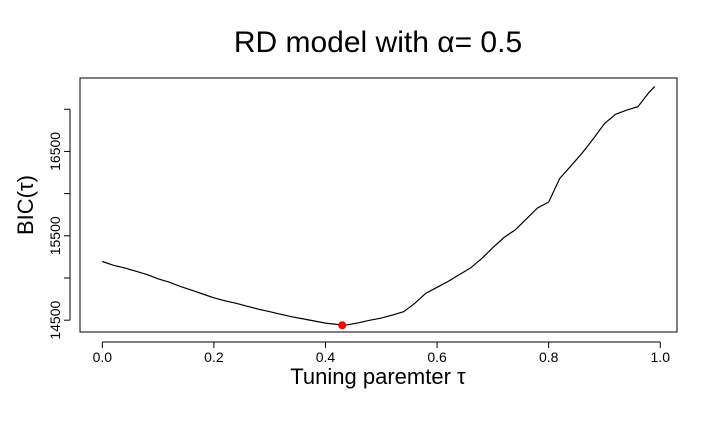  I want to click on x-tick-label: 1.0, so click(661, 357).